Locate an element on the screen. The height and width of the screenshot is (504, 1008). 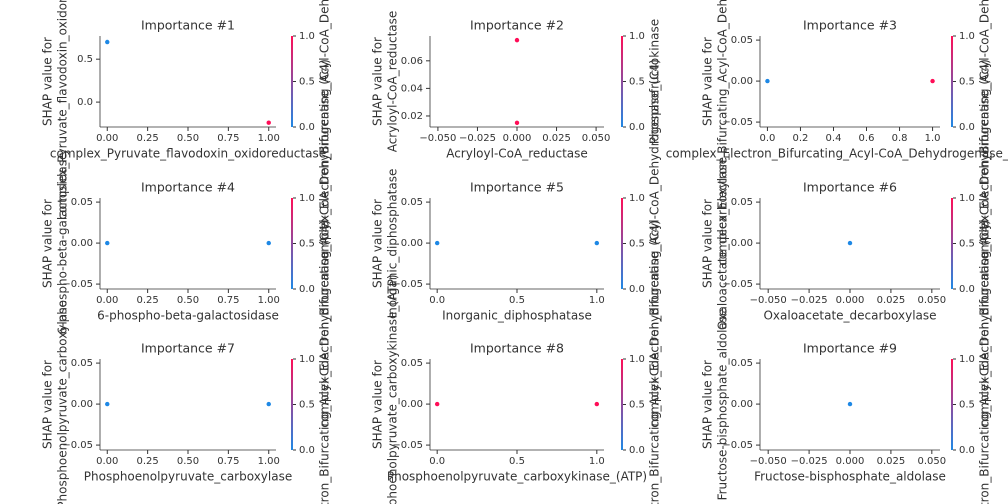
y-tick-label: 0.06 is located at coordinates (412, 61).